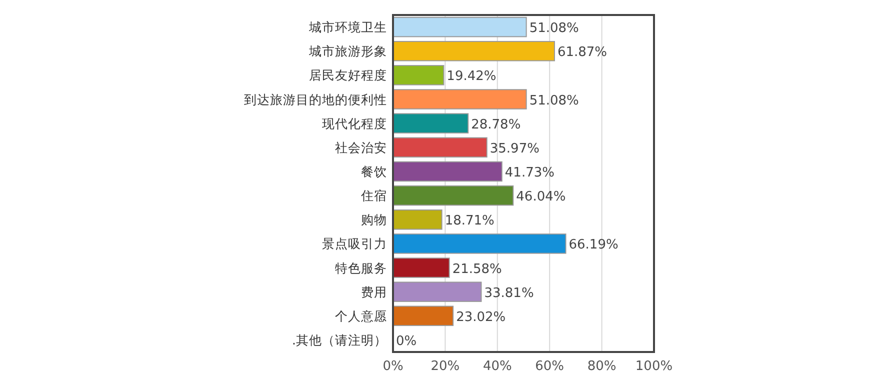  What do you see at coordinates (481, 317) in the screenshot?
I see `data-label: 23.02%` at bounding box center [481, 317].